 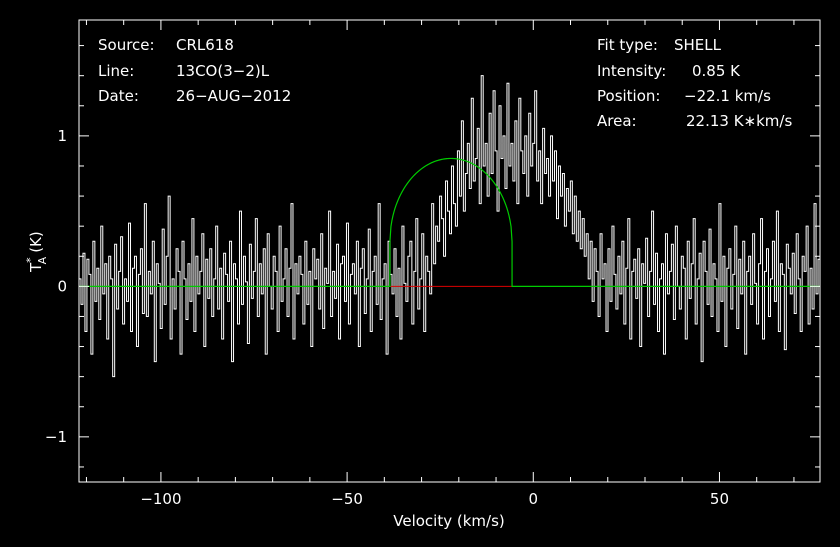 I want to click on y-tick-label: 0, so click(x=62, y=286).